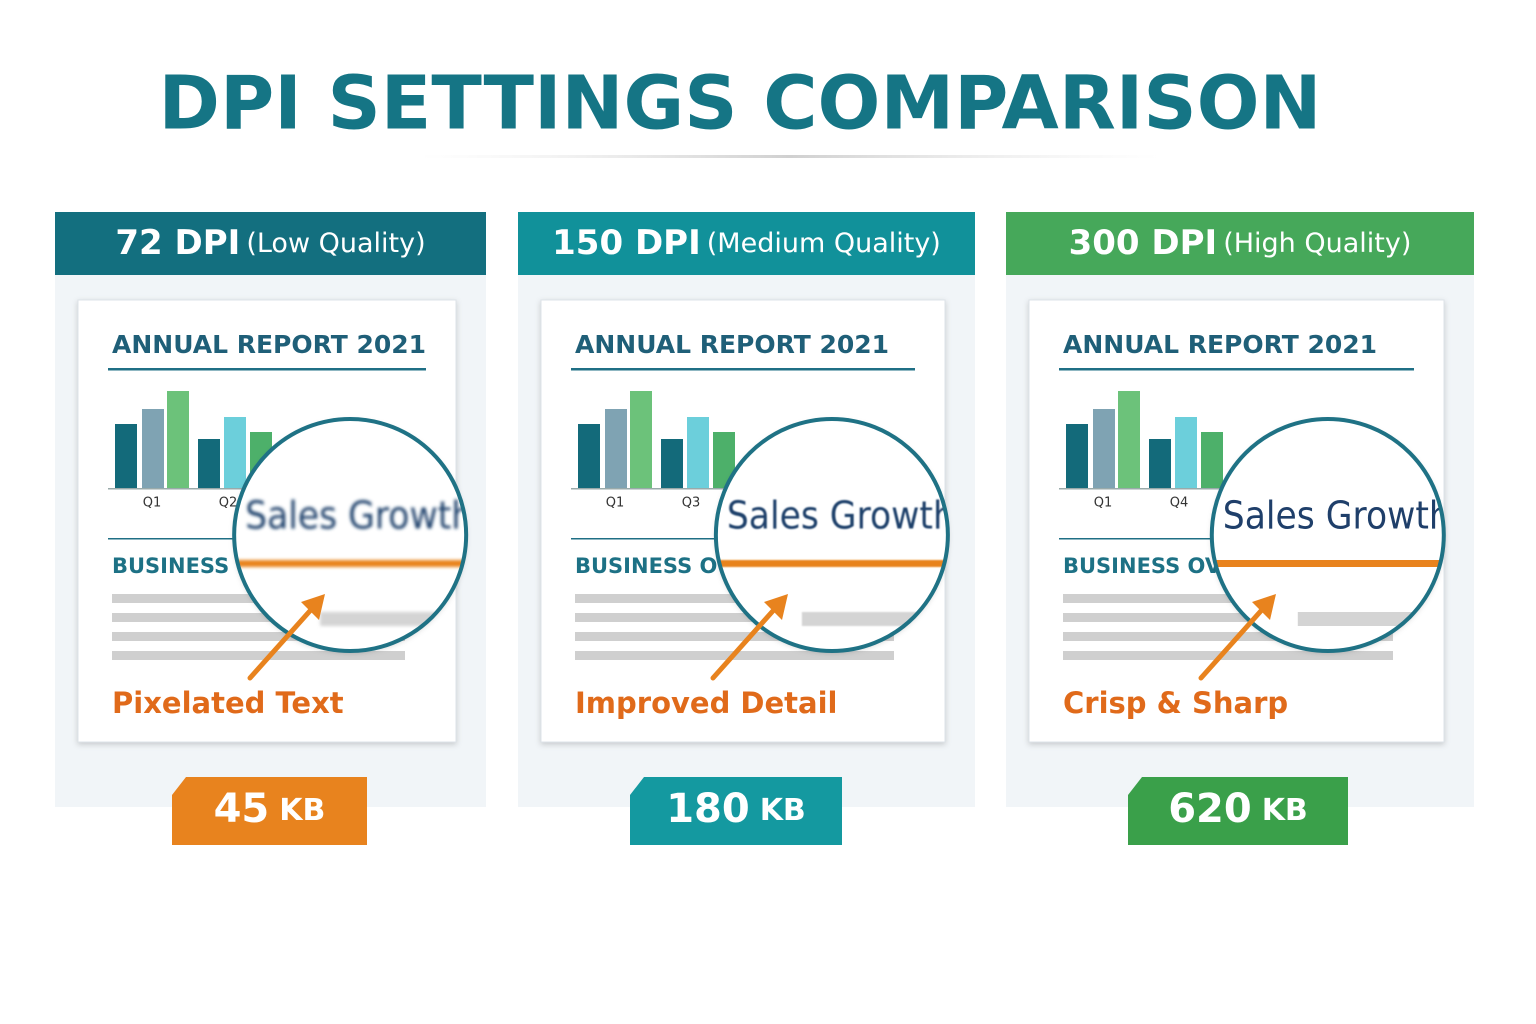 Image resolution: width=1536 pixels, height=1024 pixels. I want to click on quality-caption: Improved Detail, so click(706, 703).